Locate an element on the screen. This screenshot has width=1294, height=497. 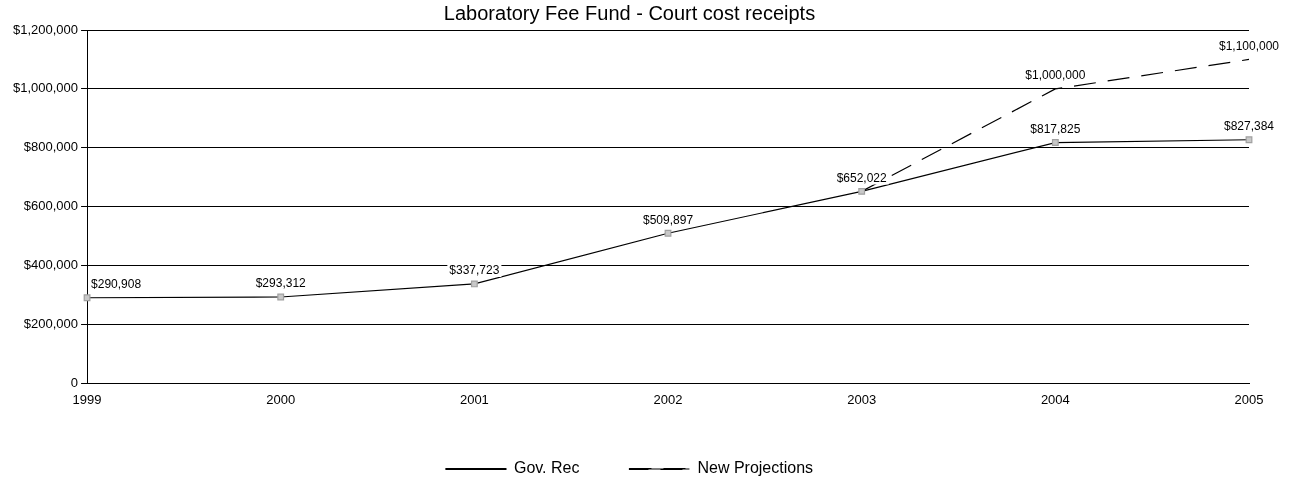
data-label: $293,312 is located at coordinates (281, 283).